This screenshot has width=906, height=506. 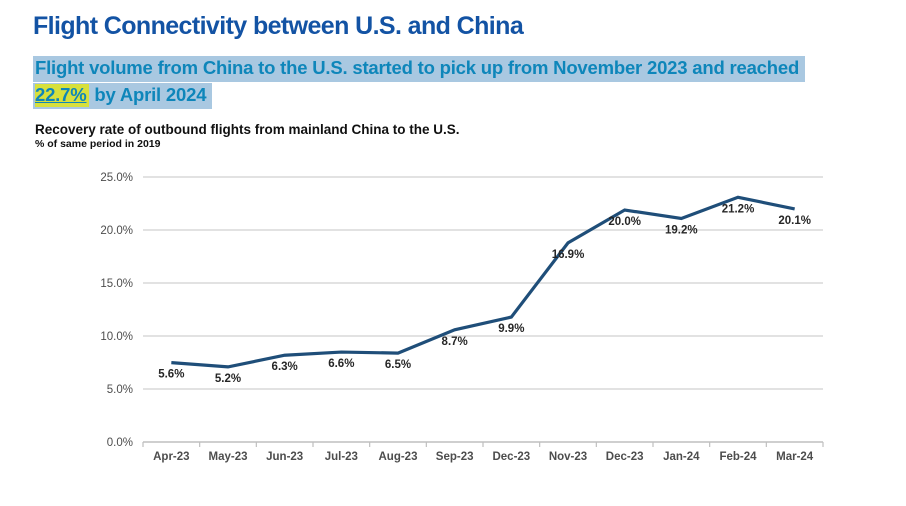 What do you see at coordinates (171, 375) in the screenshot?
I see `data-label: 5.6%` at bounding box center [171, 375].